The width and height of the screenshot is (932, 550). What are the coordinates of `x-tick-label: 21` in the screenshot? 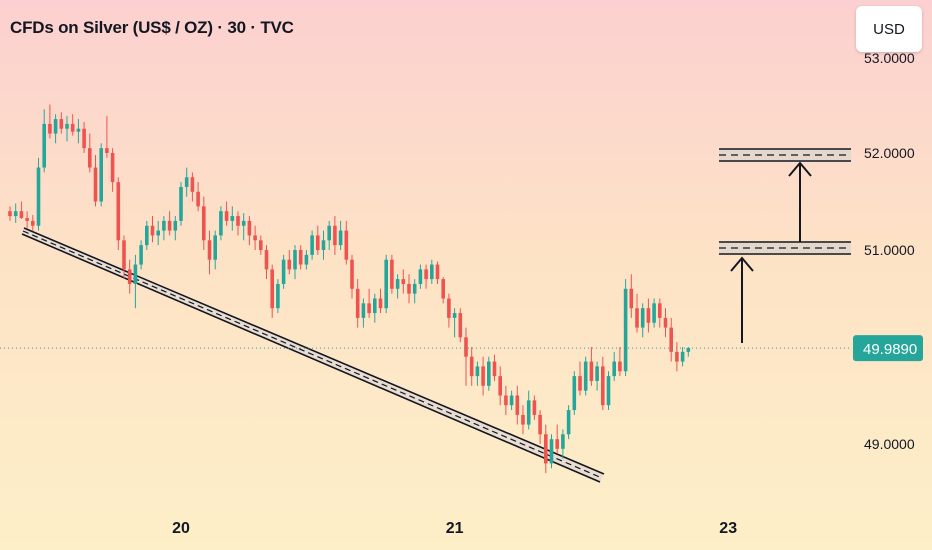 It's located at (455, 528).